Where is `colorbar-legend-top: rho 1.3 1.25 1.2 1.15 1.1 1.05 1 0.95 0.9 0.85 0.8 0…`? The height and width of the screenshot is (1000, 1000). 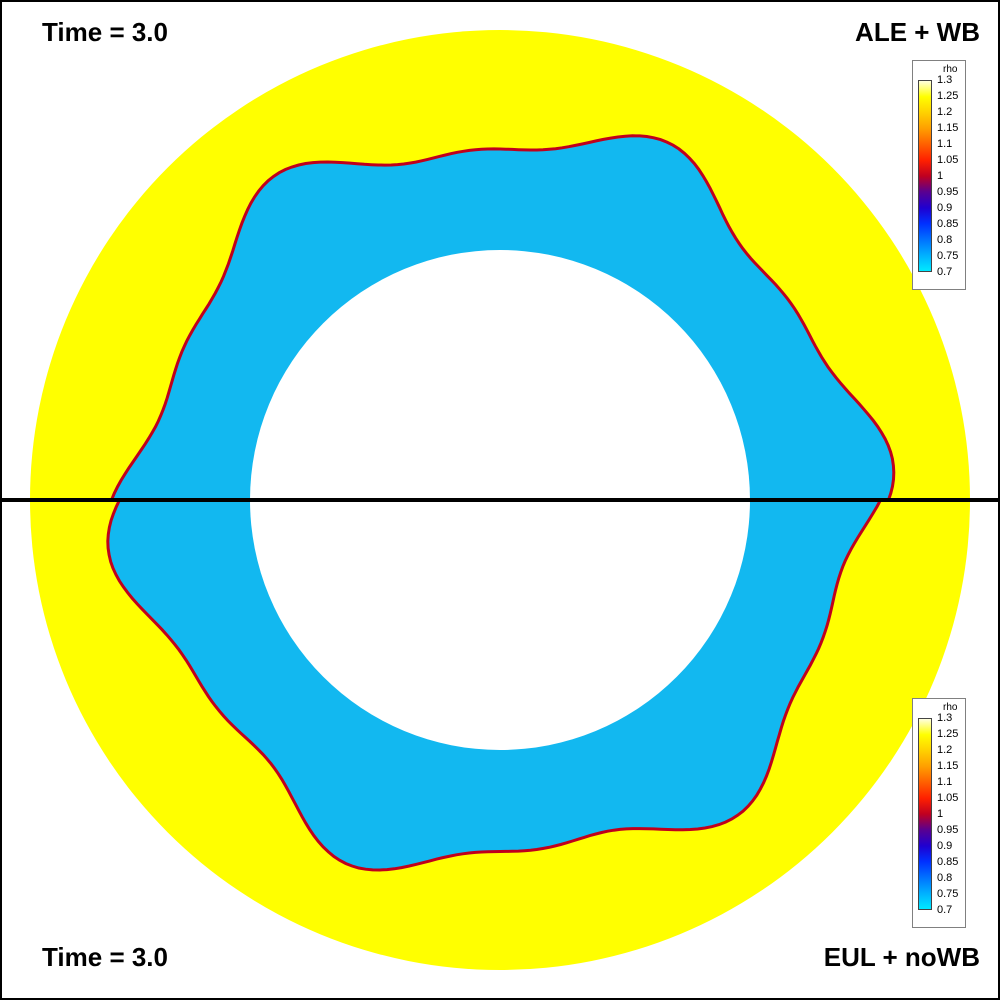
colorbar-legend-top: rho 1.3 1.25 1.2 1.15 1.1 1.05 1 0.95 0.9 0.85 0.8 0… is located at coordinates (939, 175).